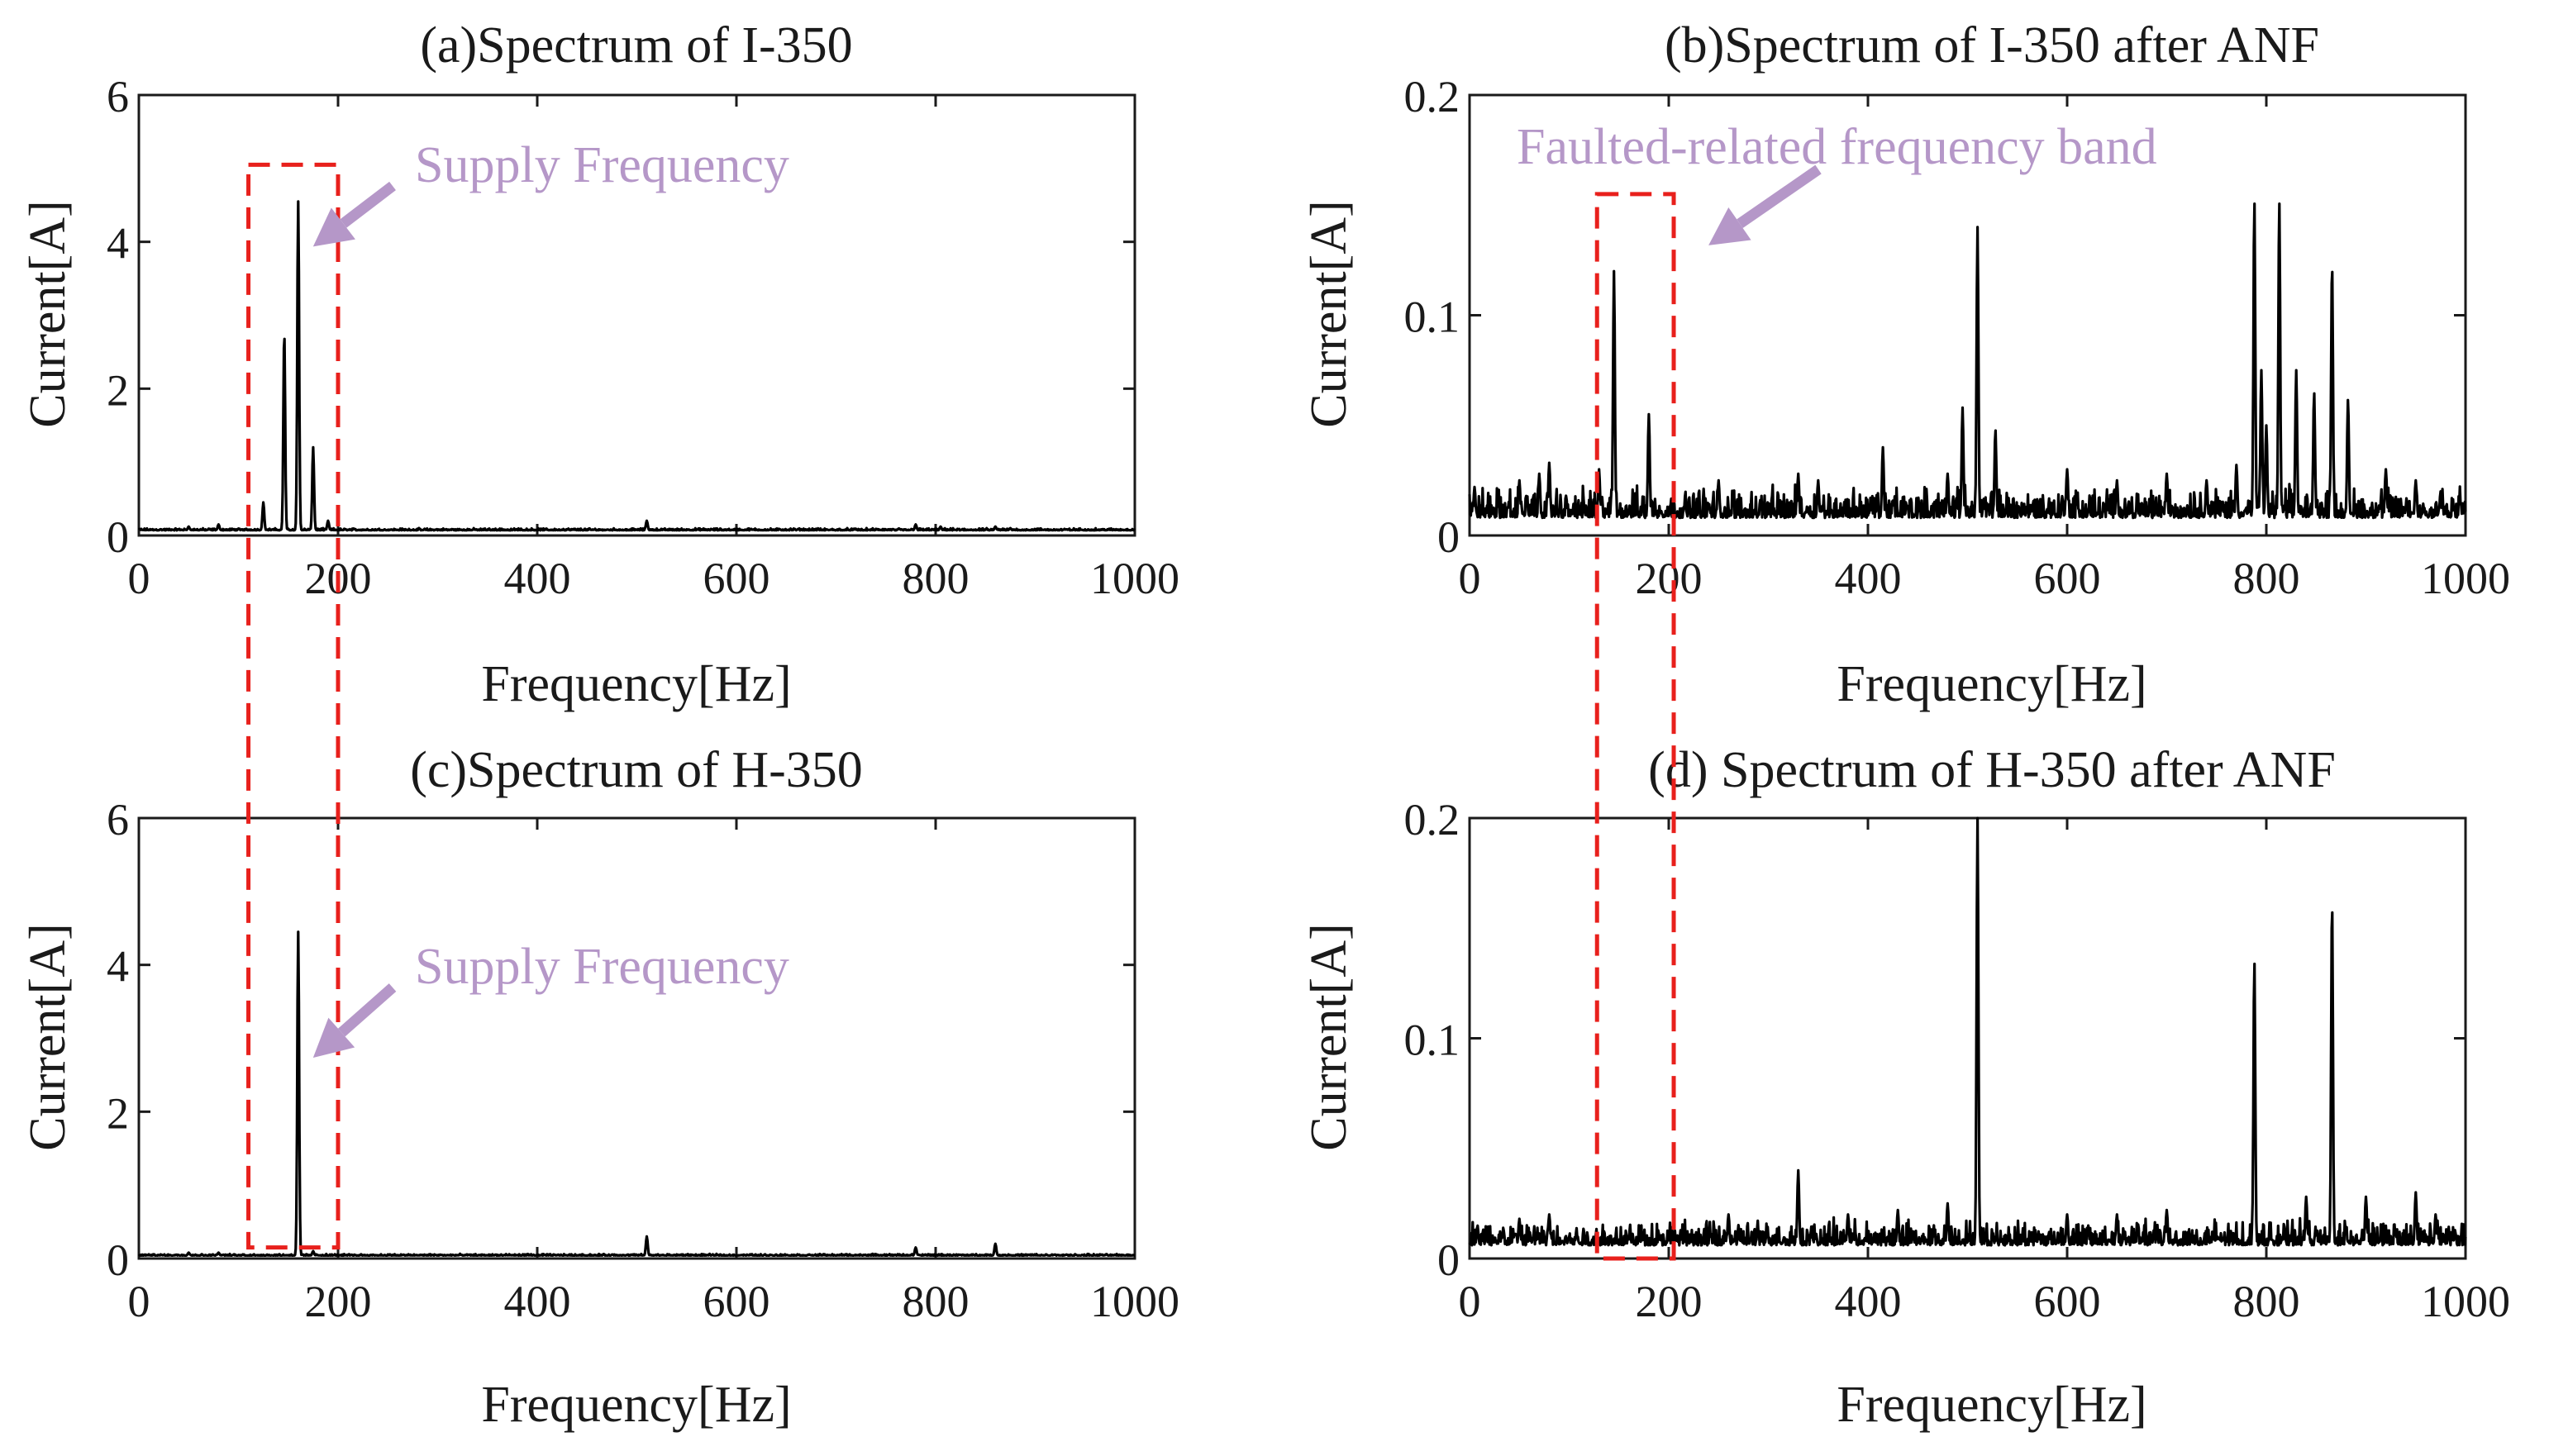  I want to click on panel-c-xtick-label: 400, so click(537, 1301).